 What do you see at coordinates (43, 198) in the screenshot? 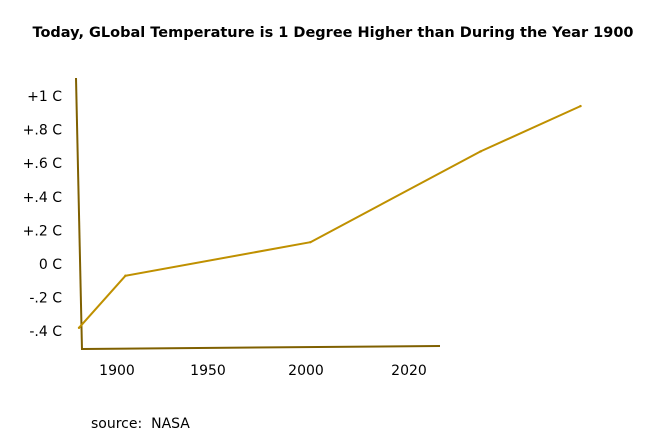
I see `y-tick-label: +.4 C` at bounding box center [43, 198].